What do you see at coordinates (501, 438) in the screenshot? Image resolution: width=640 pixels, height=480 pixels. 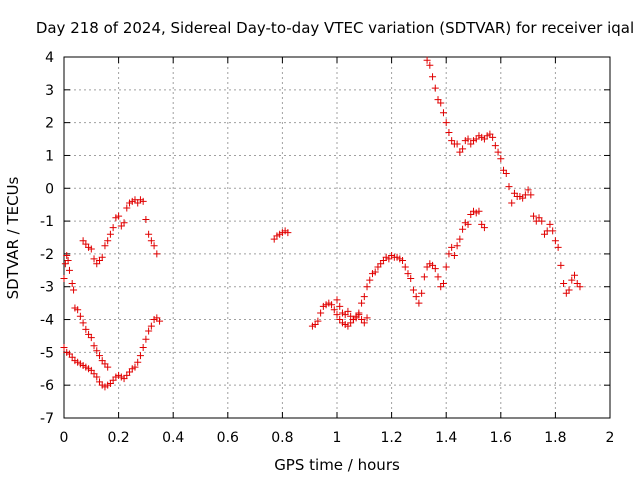 I see `x-tick-label: 1.6` at bounding box center [501, 438].